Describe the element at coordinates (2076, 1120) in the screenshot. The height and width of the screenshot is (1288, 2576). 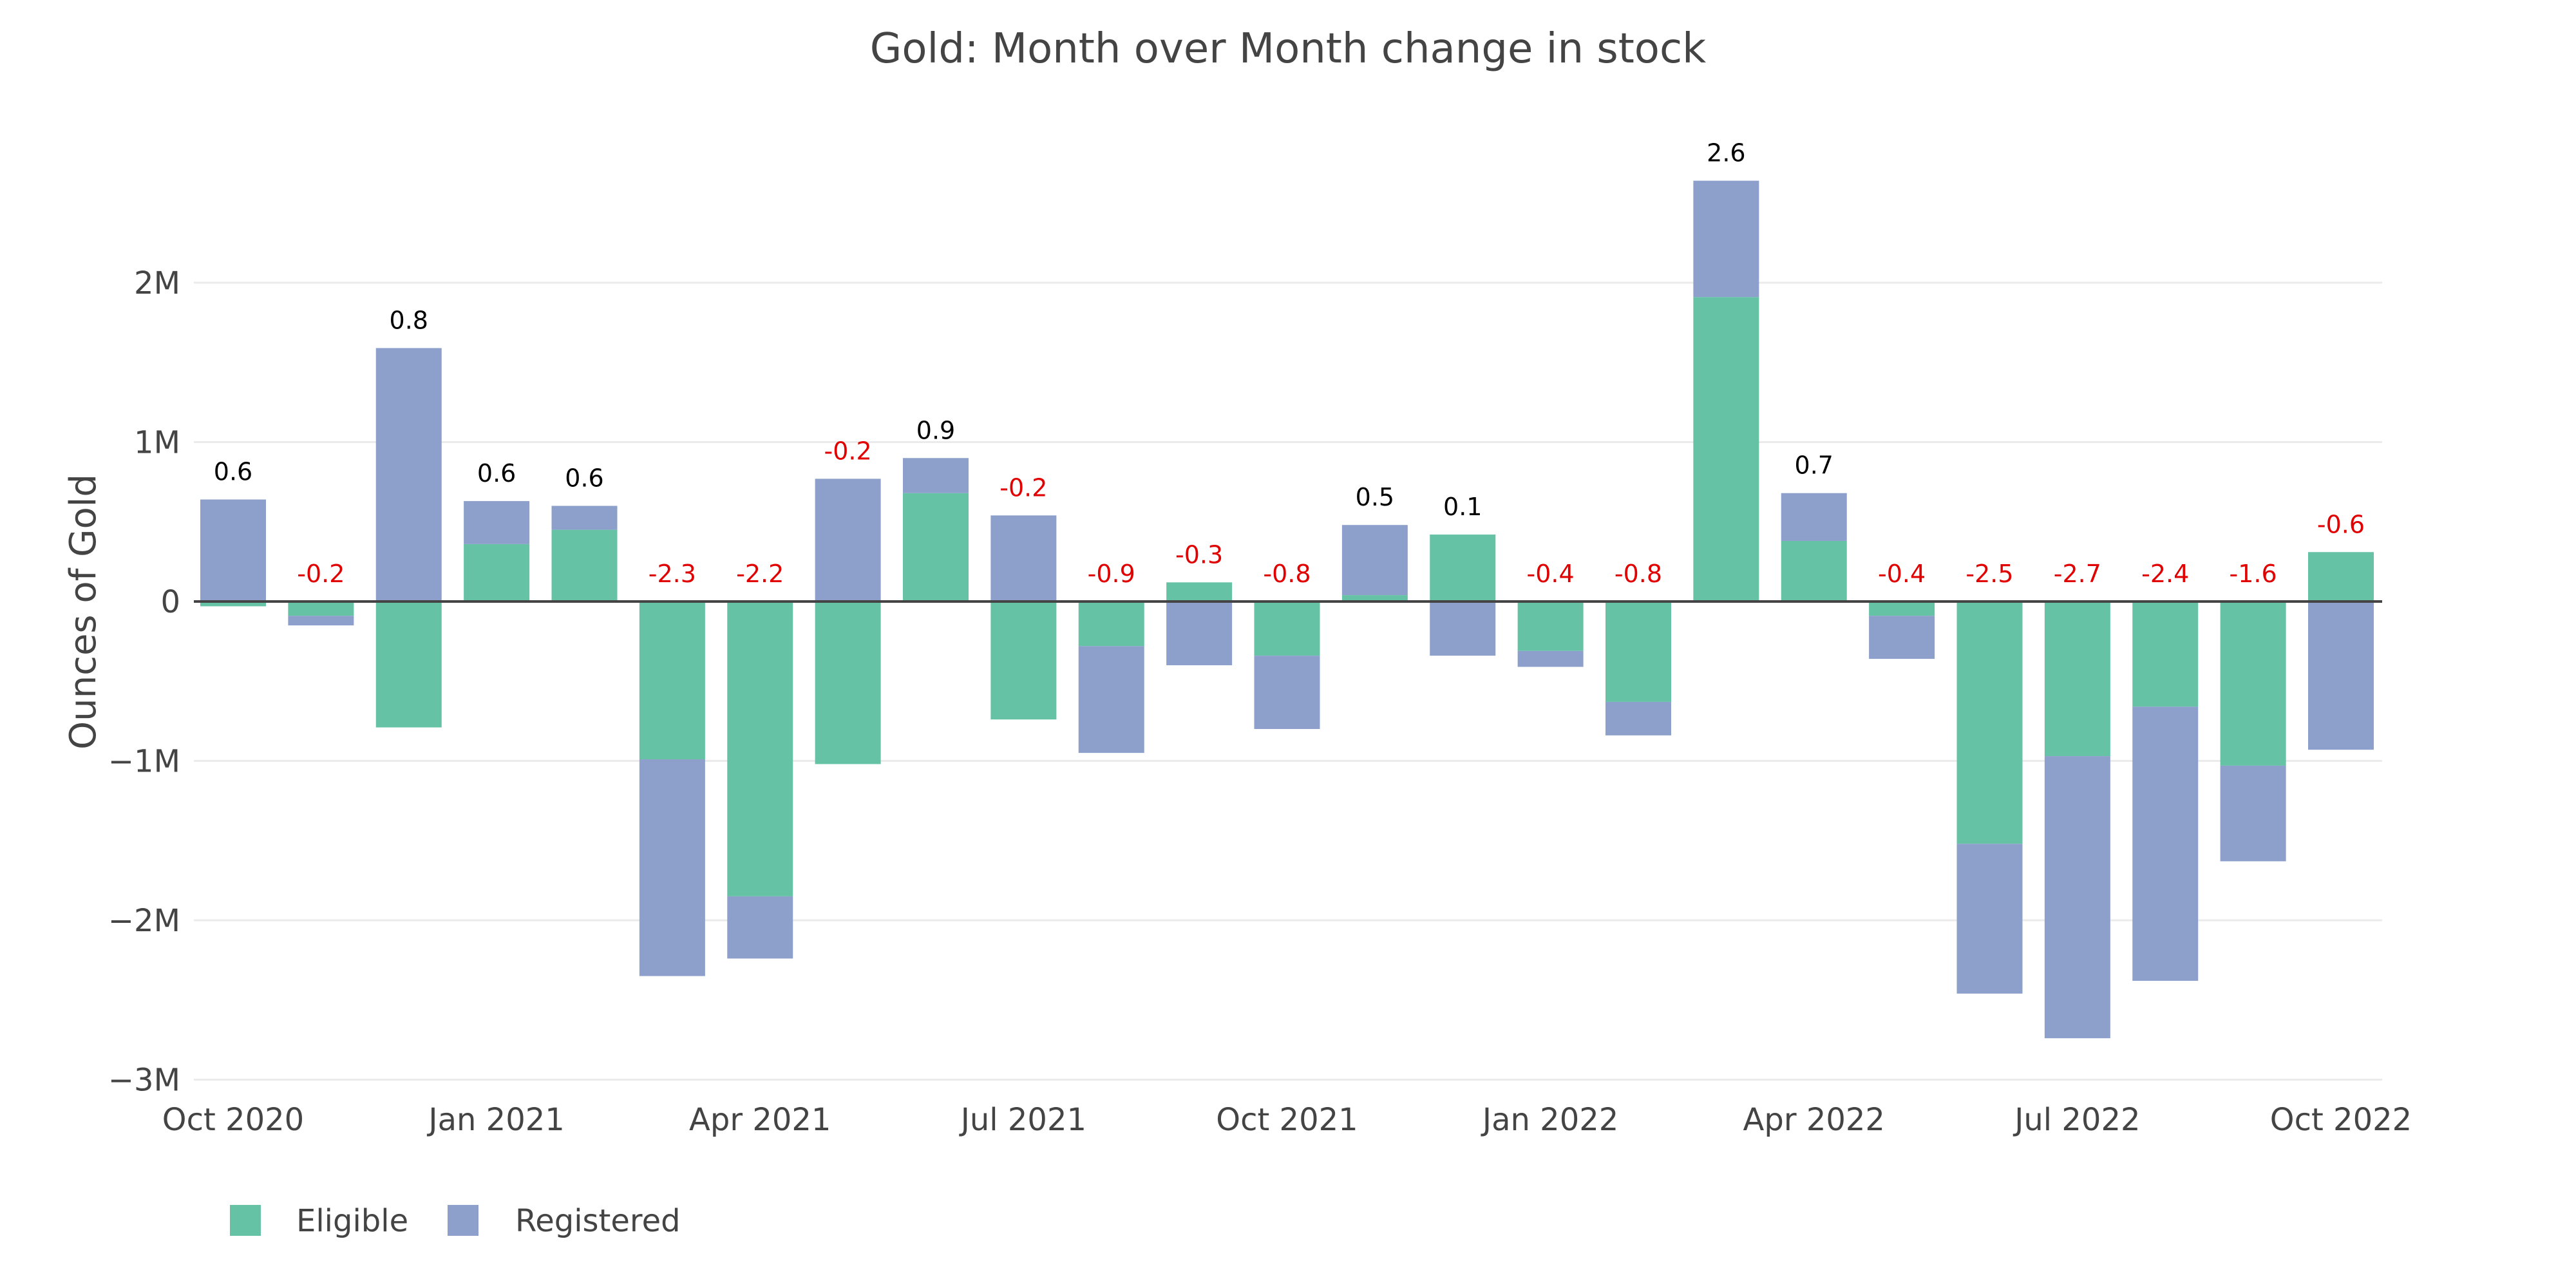
I see `x-tick-label: Jul 2022` at that location.